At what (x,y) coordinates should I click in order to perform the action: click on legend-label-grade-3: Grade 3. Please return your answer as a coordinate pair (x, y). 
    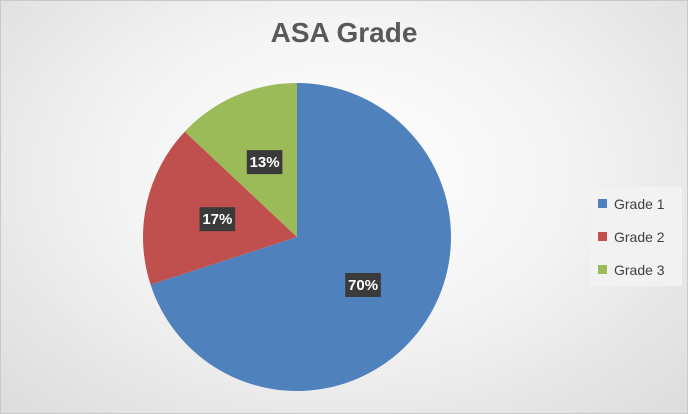
    Looking at the image, I should click on (639, 269).